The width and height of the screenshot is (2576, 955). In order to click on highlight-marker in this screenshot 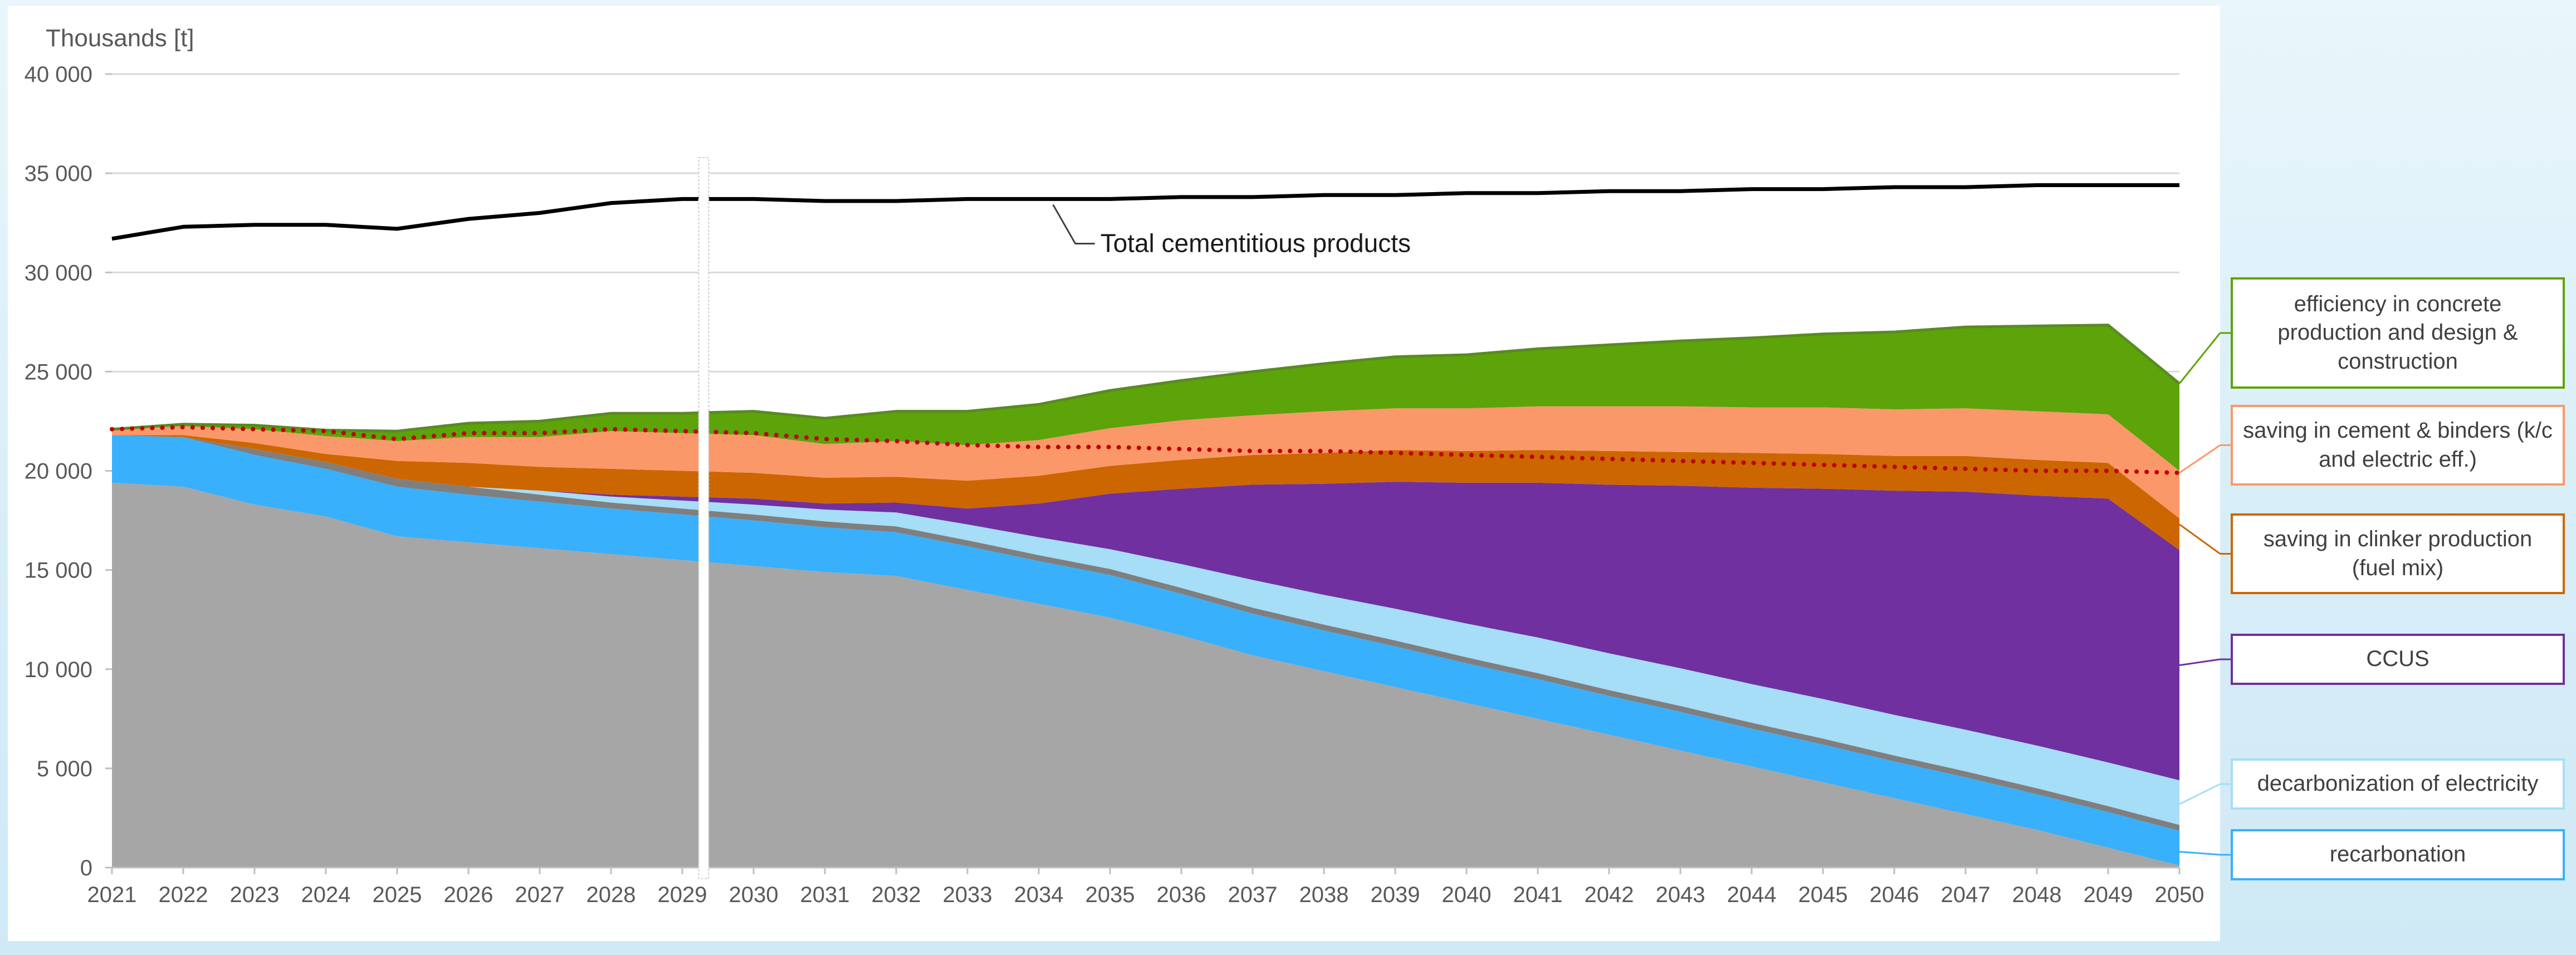, I will do `click(704, 518)`.